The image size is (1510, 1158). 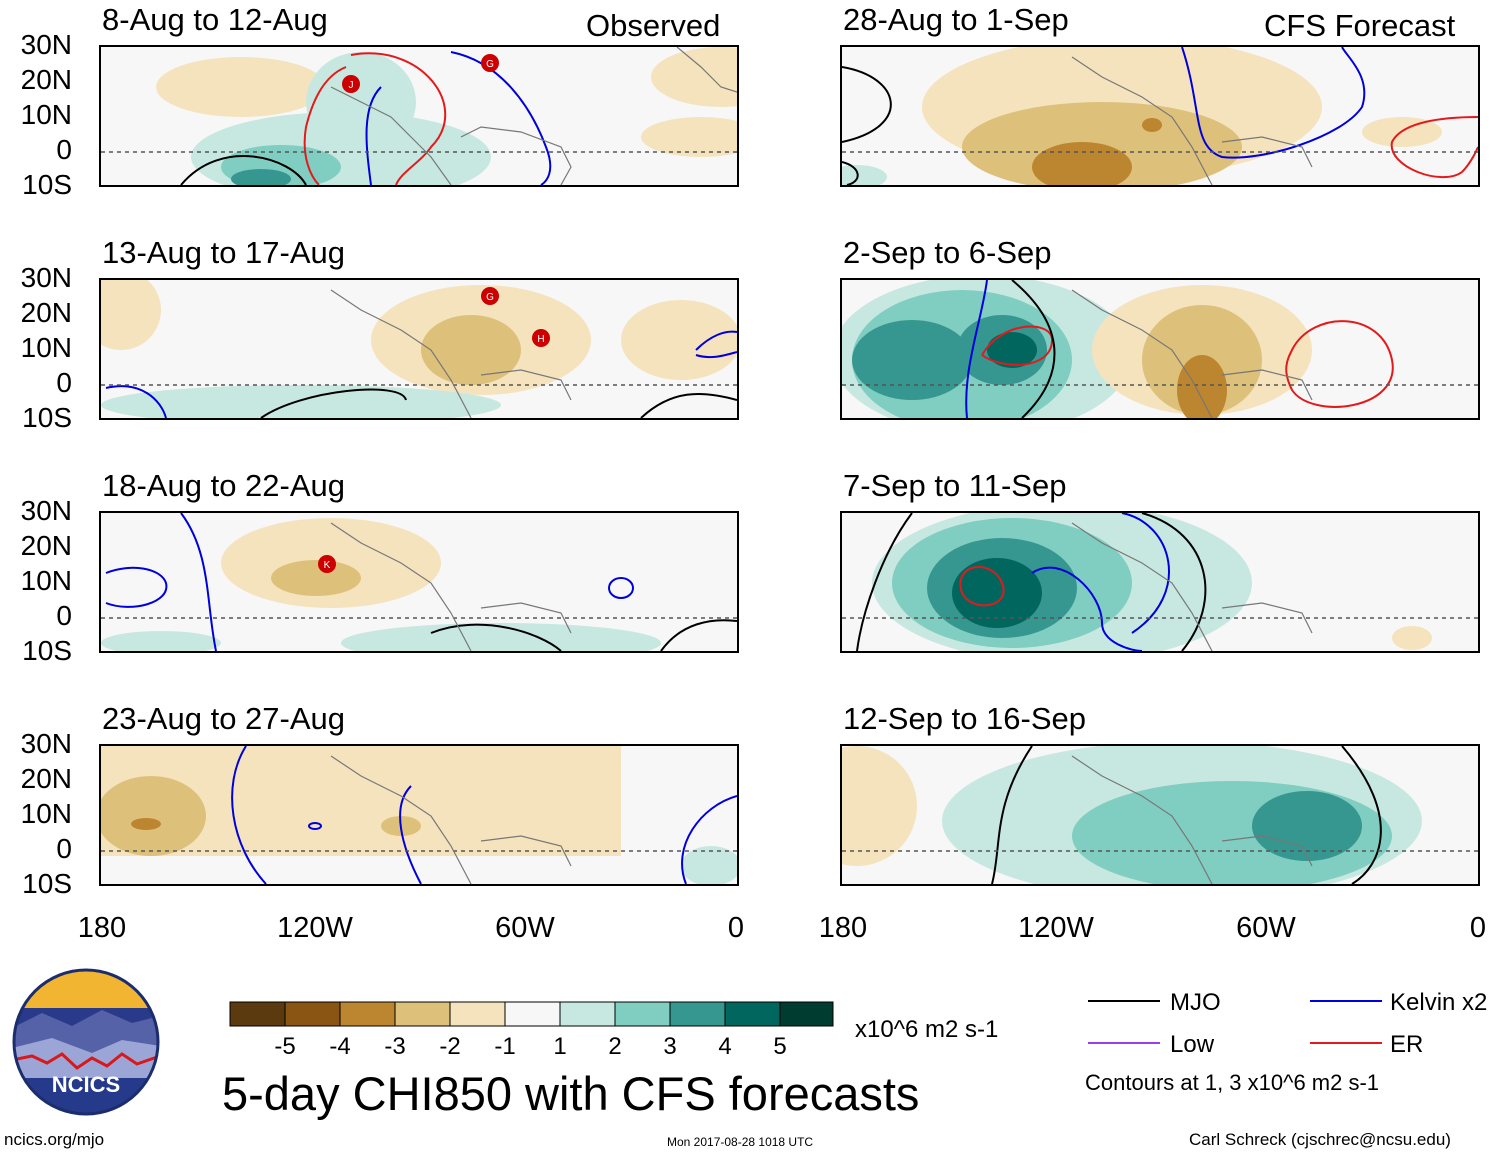 I want to click on legend-contours: Contours at 1, 3 x10^6 m2 s-1, so click(x=1232, y=1082).